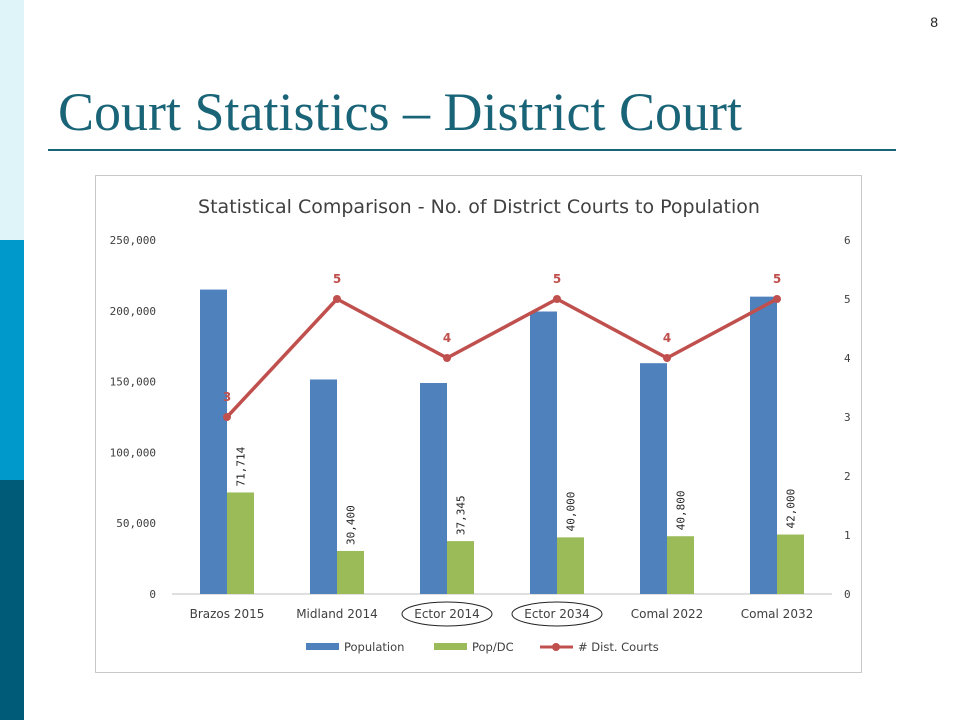  I want to click on pop-per-dc-data-label: 40,800, so click(681, 510).